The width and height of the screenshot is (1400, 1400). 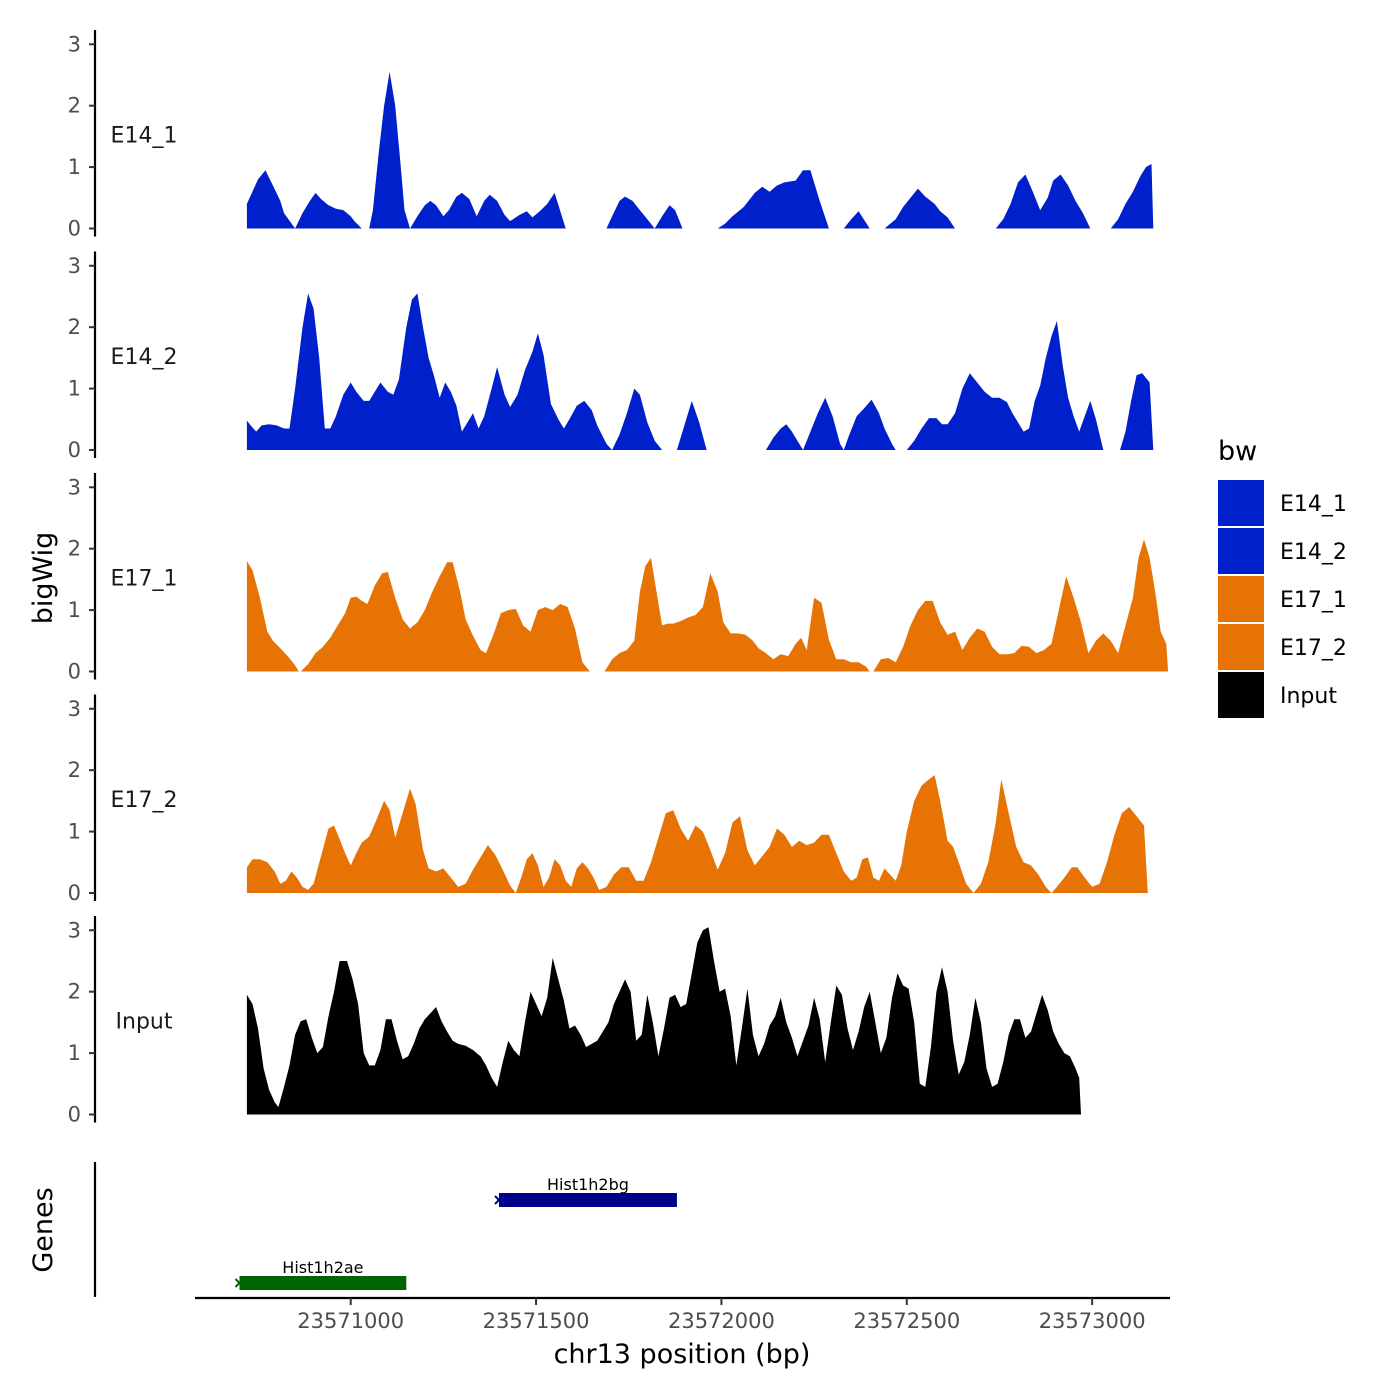 I want to click on gene-label: Hist1h2ae, so click(x=322, y=1267).